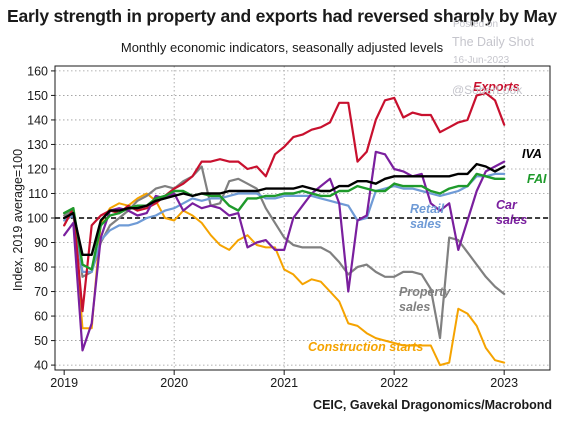 The width and height of the screenshot is (564, 424). I want to click on x-tick-label: 2023, so click(504, 383).